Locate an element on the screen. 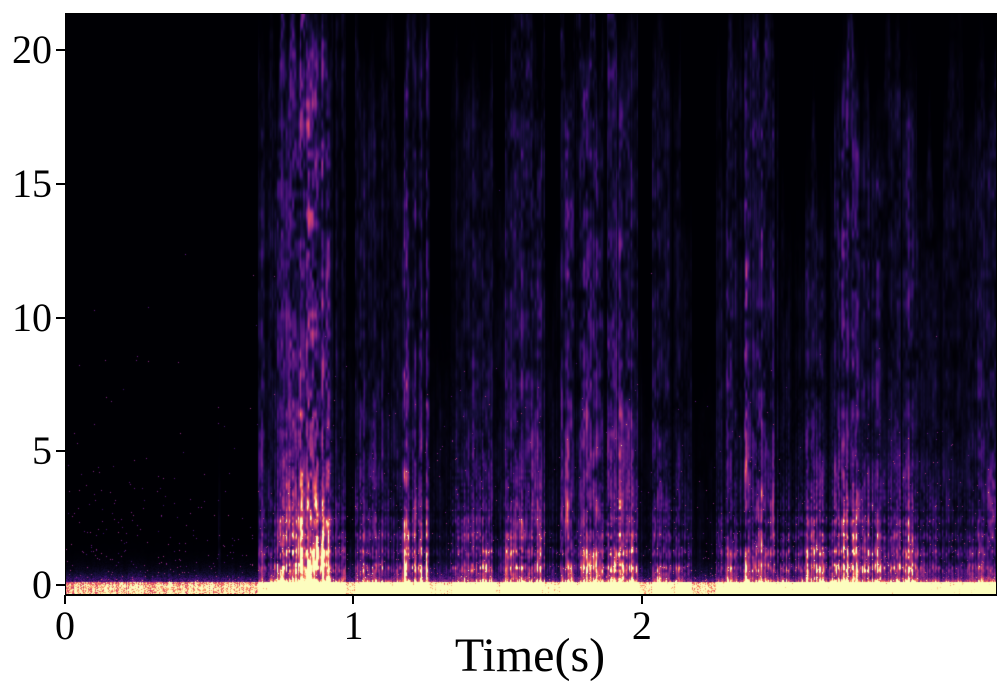  x-axis-label: Time(s) is located at coordinates (530, 655).